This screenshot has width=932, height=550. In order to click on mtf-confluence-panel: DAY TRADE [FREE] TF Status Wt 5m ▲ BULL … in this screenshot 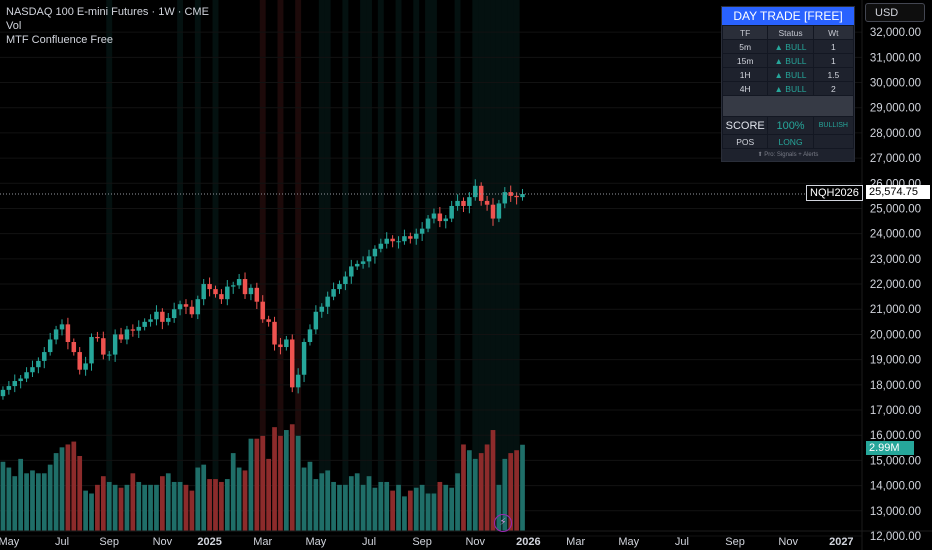, I will do `click(788, 84)`.